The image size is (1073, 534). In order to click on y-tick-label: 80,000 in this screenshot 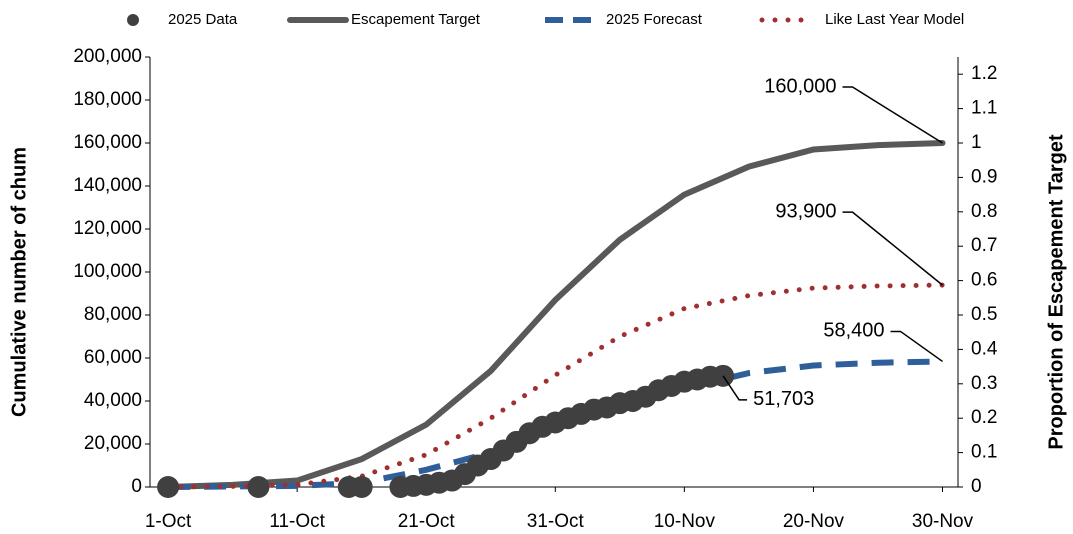, I will do `click(113, 314)`.